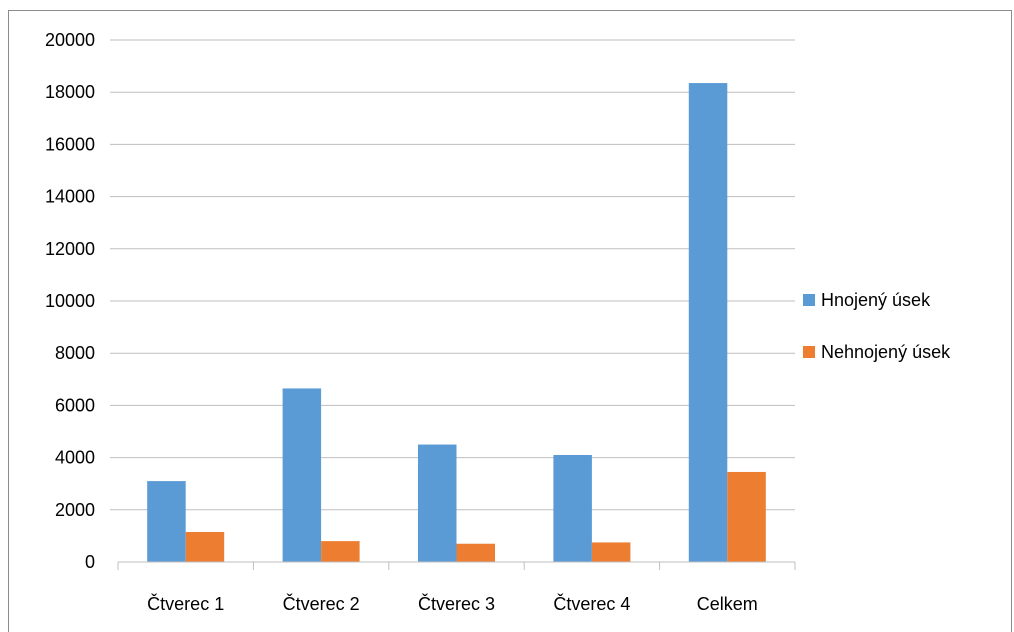 The height and width of the screenshot is (632, 1014). I want to click on legend-label: Hnojený úsek, so click(876, 300).